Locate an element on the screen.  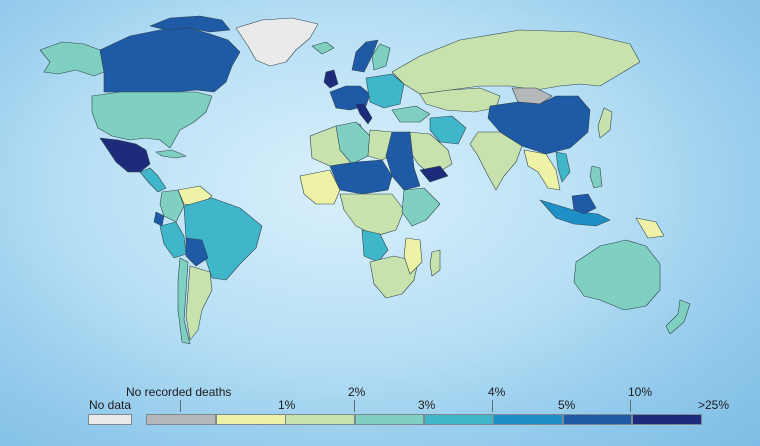
legend-label-7: >25% is located at coordinates (714, 405).